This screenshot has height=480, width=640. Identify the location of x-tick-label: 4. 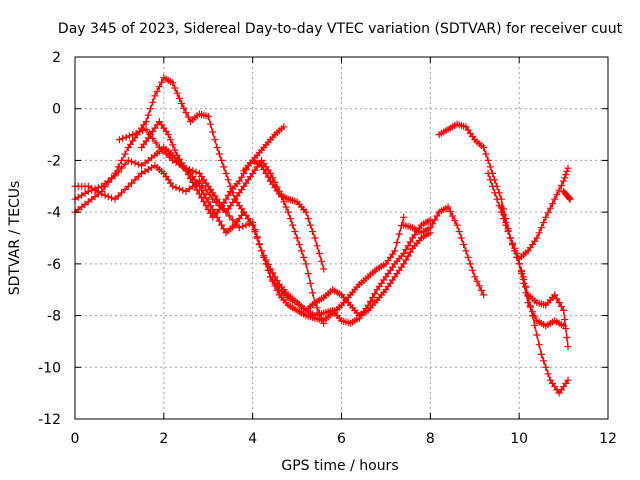
(252, 439).